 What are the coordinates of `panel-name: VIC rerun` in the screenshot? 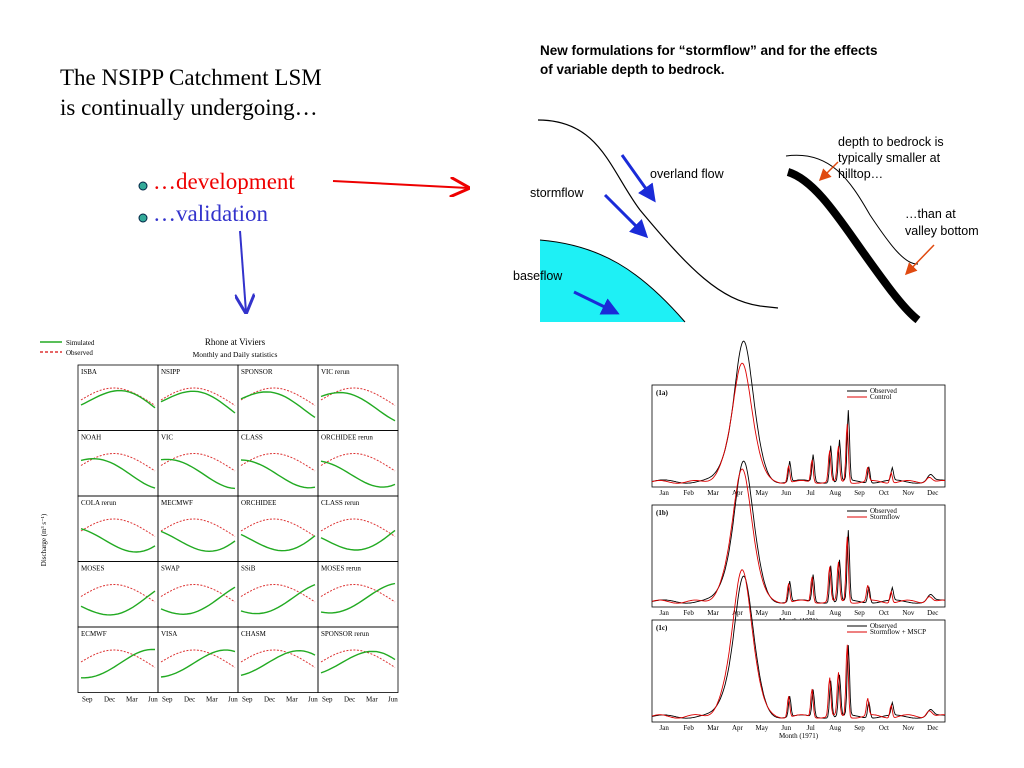 It's located at (335, 372).